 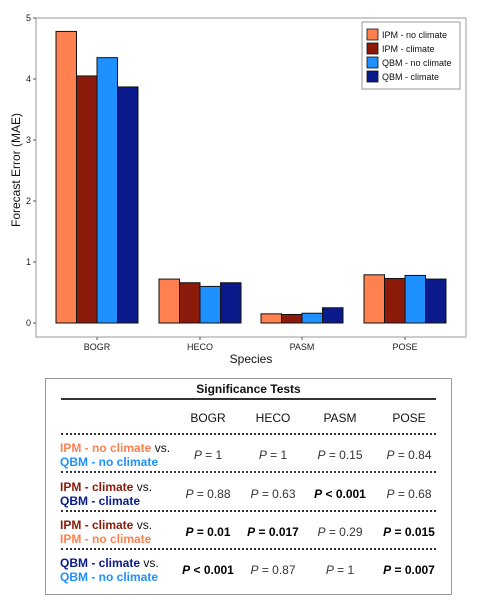 I want to click on bar-bogr-ipm-no-climate, so click(x=66, y=177).